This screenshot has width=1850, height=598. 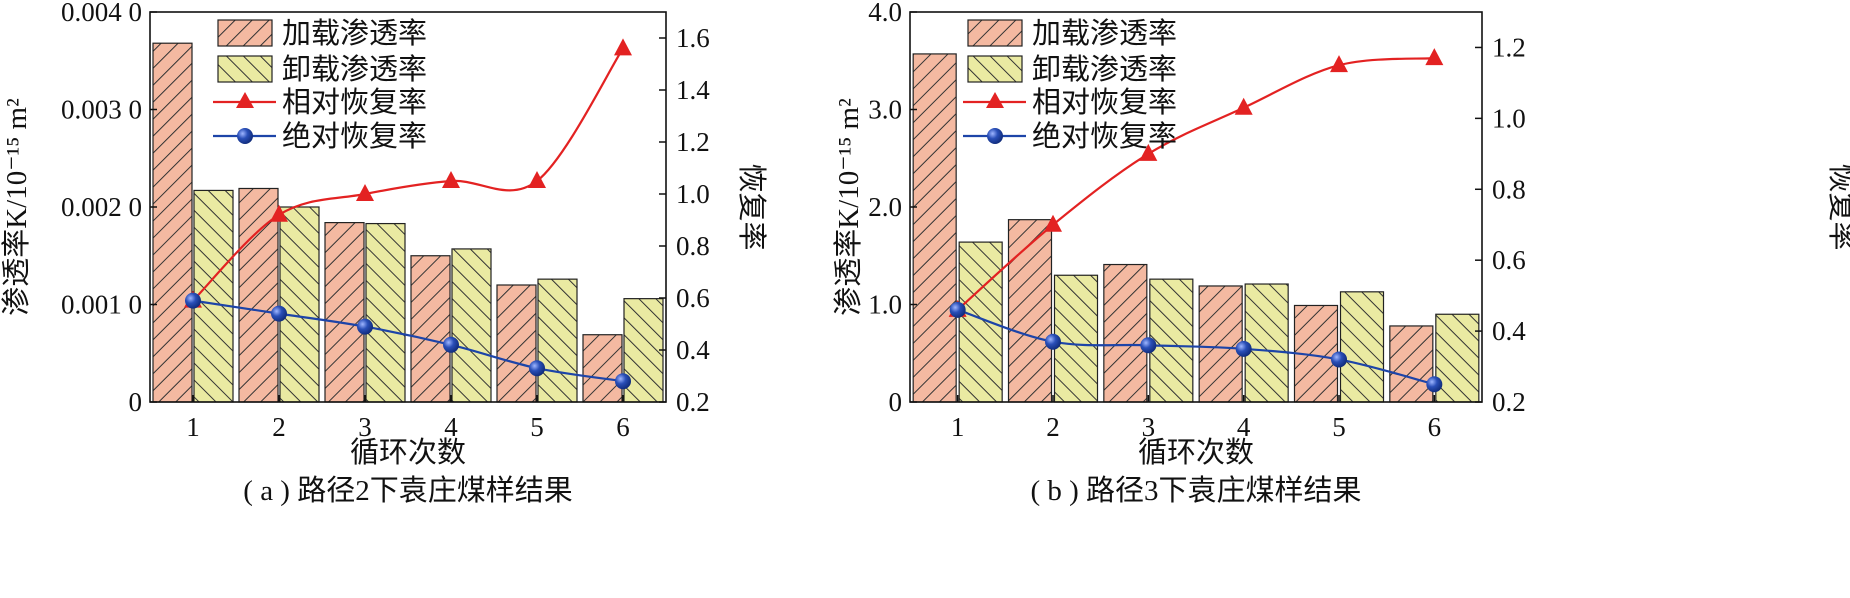 I want to click on legend-marker-absolute-b, so click(x=995, y=136).